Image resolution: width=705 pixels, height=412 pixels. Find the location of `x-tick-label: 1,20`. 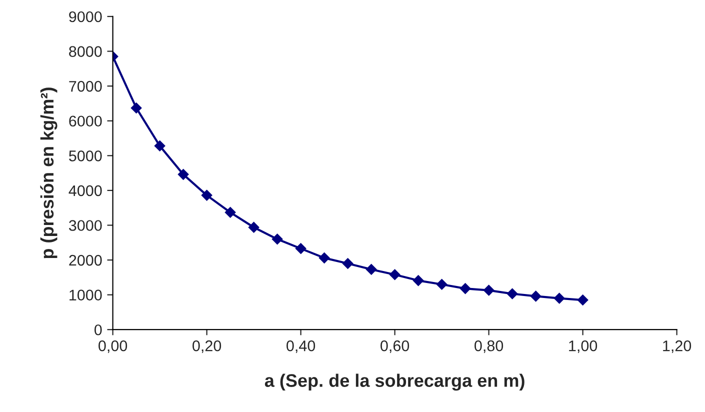

x-tick-label: 1,20 is located at coordinates (677, 347).